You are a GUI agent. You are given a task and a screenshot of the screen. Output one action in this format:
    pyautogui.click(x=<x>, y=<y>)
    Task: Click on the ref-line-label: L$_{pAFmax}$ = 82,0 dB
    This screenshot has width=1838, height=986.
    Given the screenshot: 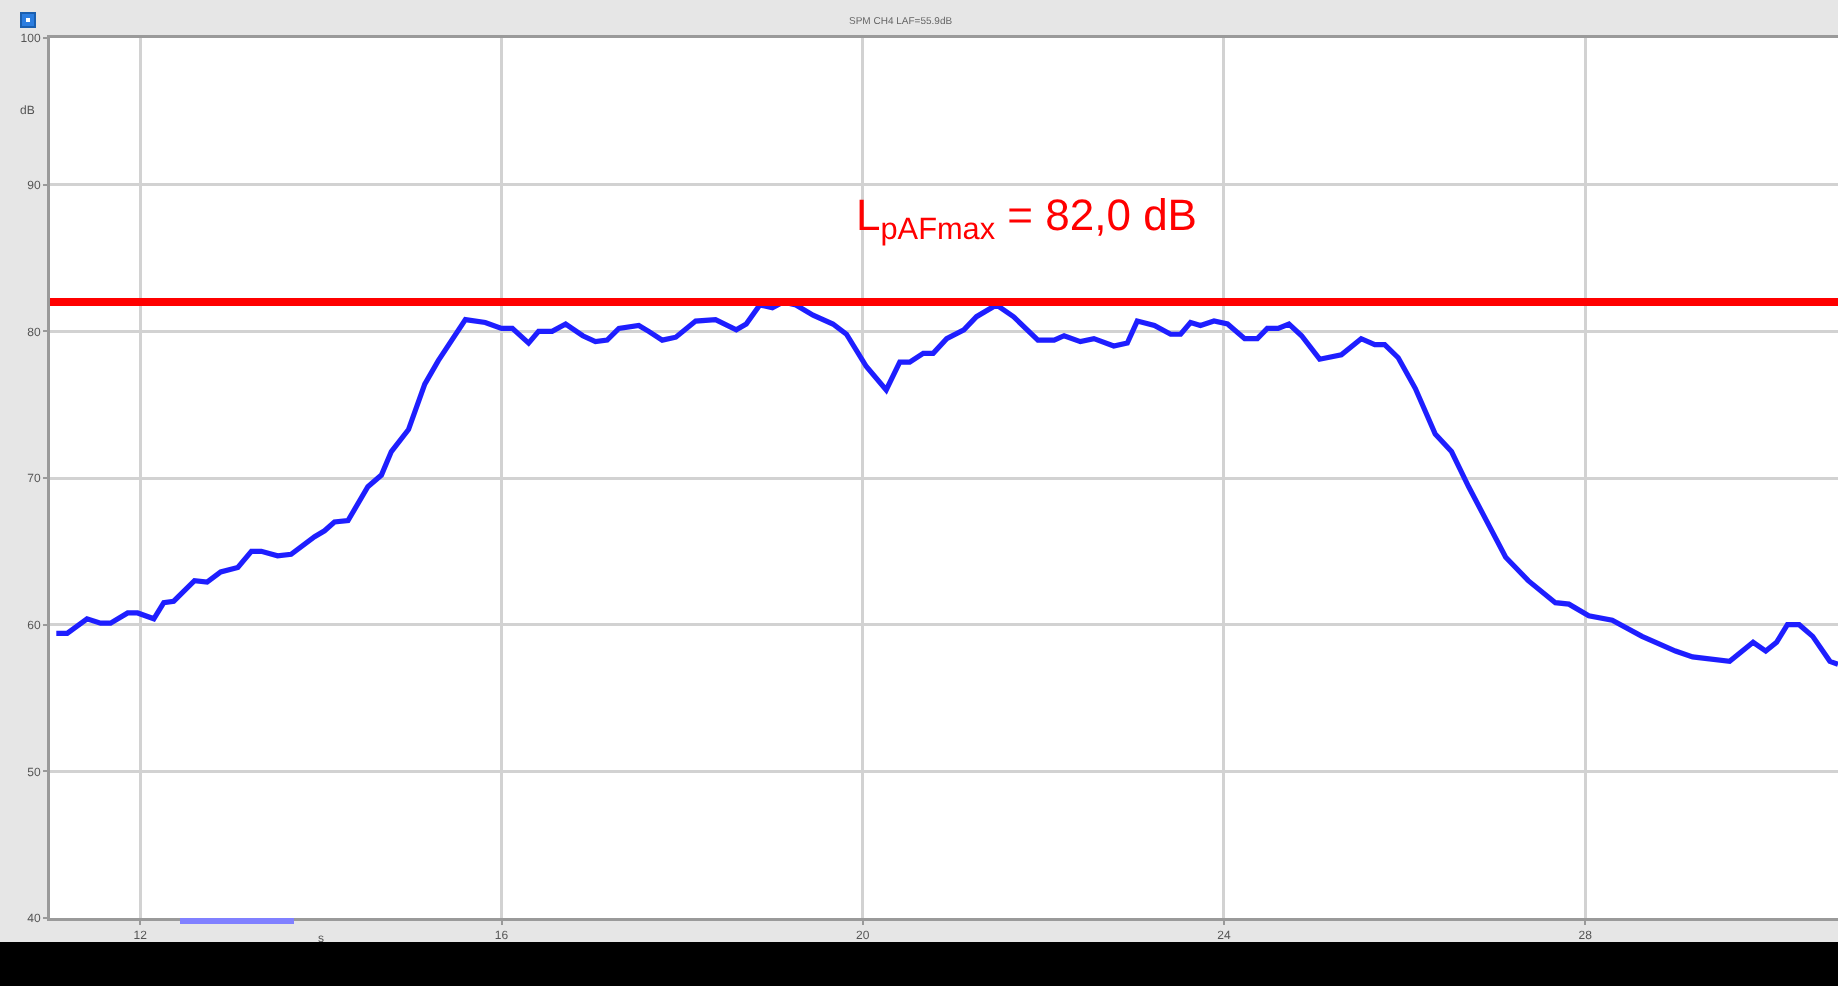 What is the action you would take?
    pyautogui.click(x=1026, y=219)
    